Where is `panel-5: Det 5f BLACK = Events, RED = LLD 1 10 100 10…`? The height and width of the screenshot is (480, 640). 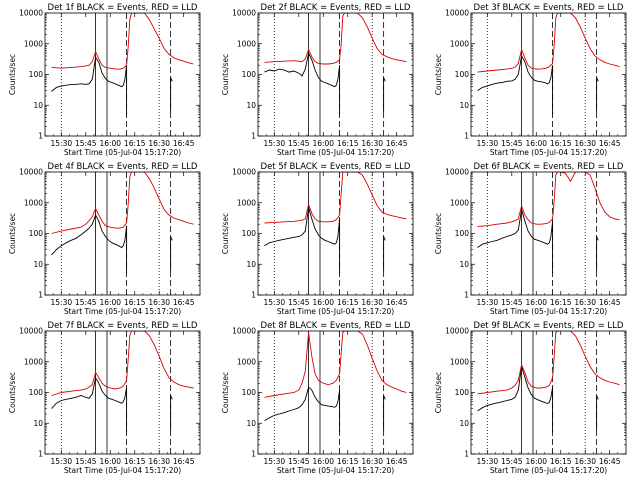
panel-5: Det 5f BLACK = Events, RED = LLD 1 10 100 10… is located at coordinates (317, 239).